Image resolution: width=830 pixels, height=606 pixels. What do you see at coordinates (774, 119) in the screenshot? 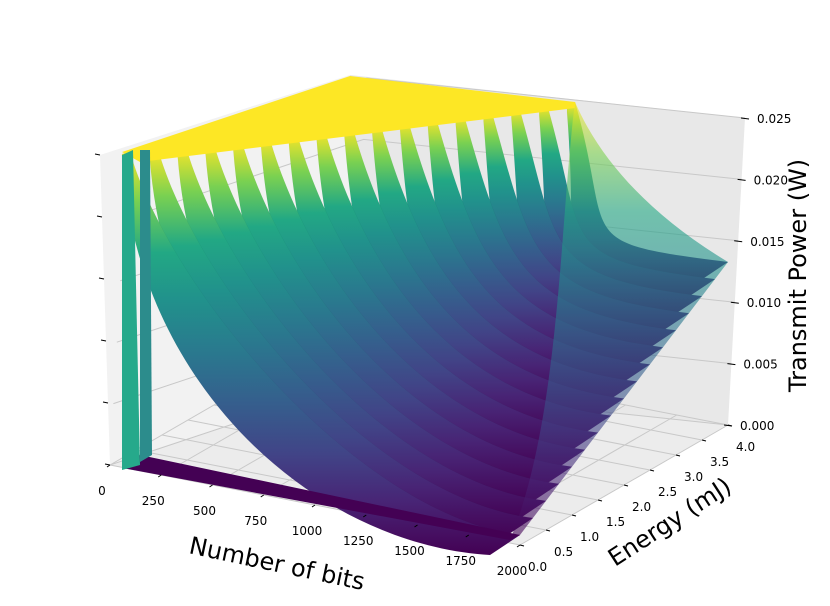
I see `z-tick-label: 0.025` at bounding box center [774, 119].